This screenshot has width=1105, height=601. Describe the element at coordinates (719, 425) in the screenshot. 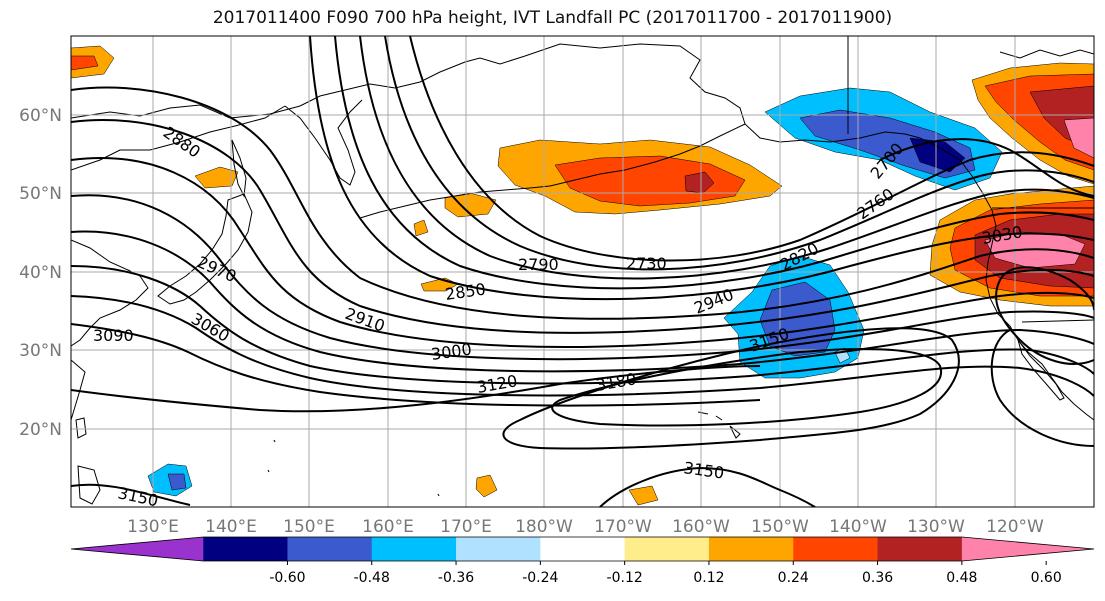

I see `island-hawaii` at that location.